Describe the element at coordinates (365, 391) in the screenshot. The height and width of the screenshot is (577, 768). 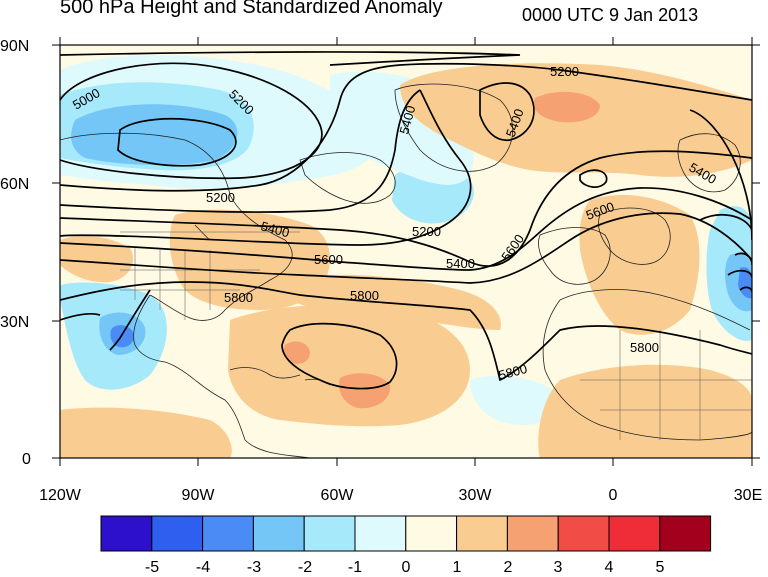
I see `anomaly-positive-caribbean-core` at that location.